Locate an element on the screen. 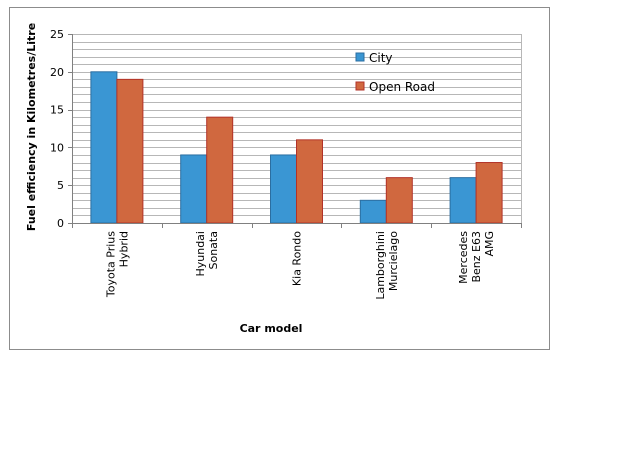 The height and width of the screenshot is (452, 618). category-label: Kia Rondo is located at coordinates (297, 258).